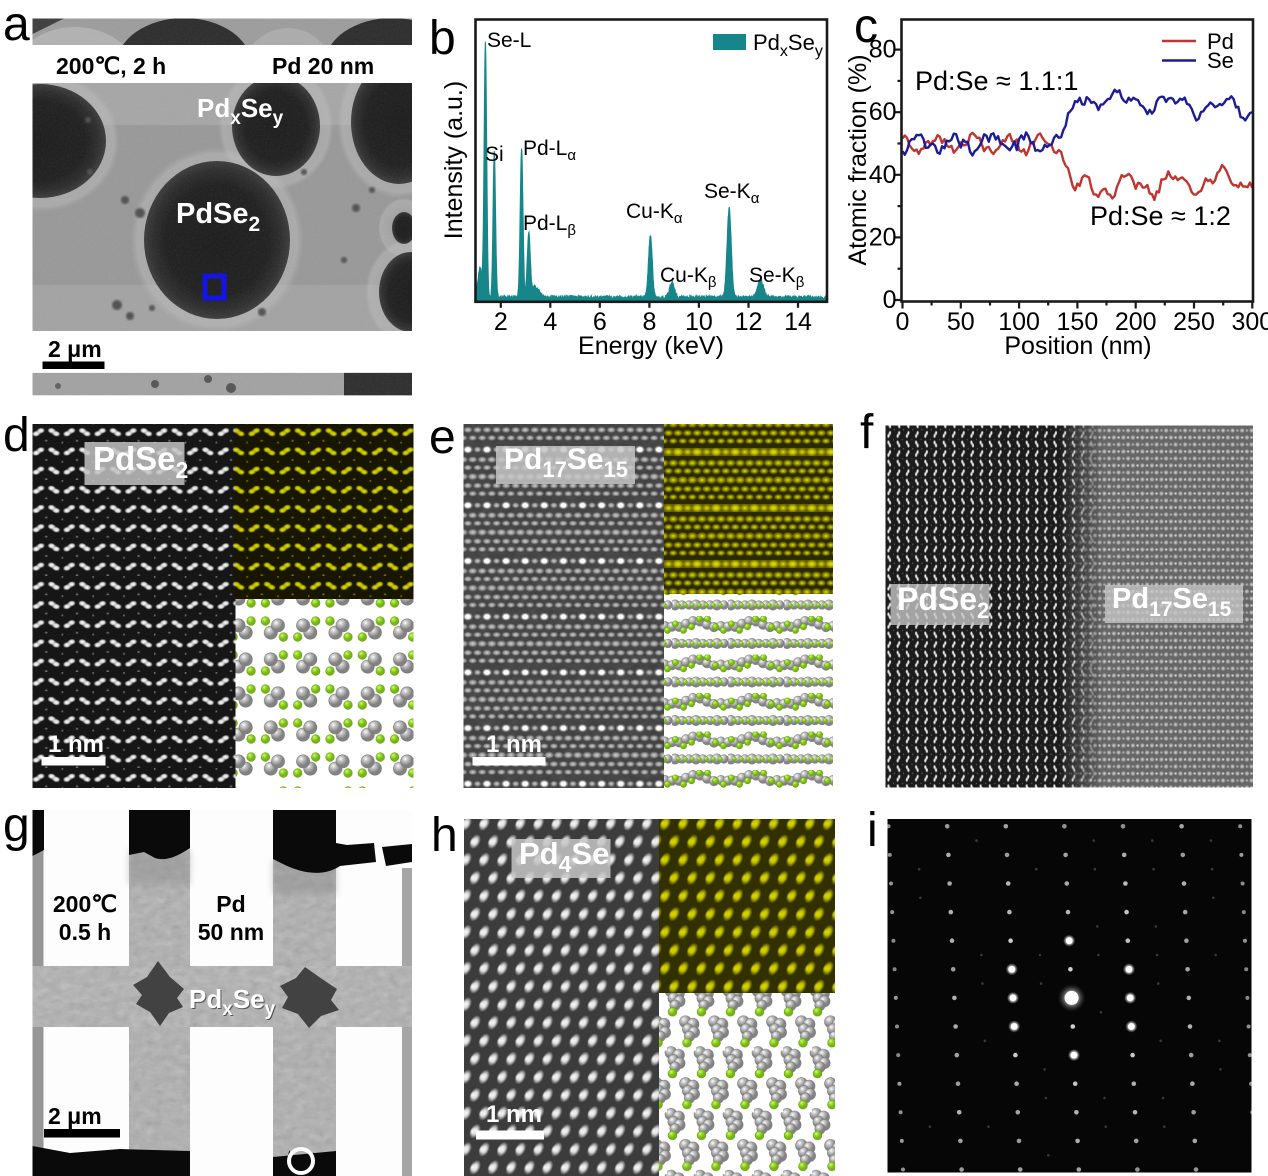  I want to click on svg-text: Energy (keV), so click(651, 346).